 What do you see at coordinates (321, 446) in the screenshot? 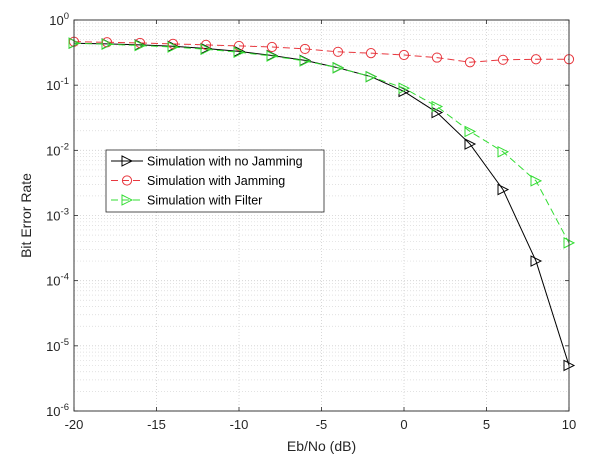
I see `x-axis-title: Eb/No (dB)` at bounding box center [321, 446].